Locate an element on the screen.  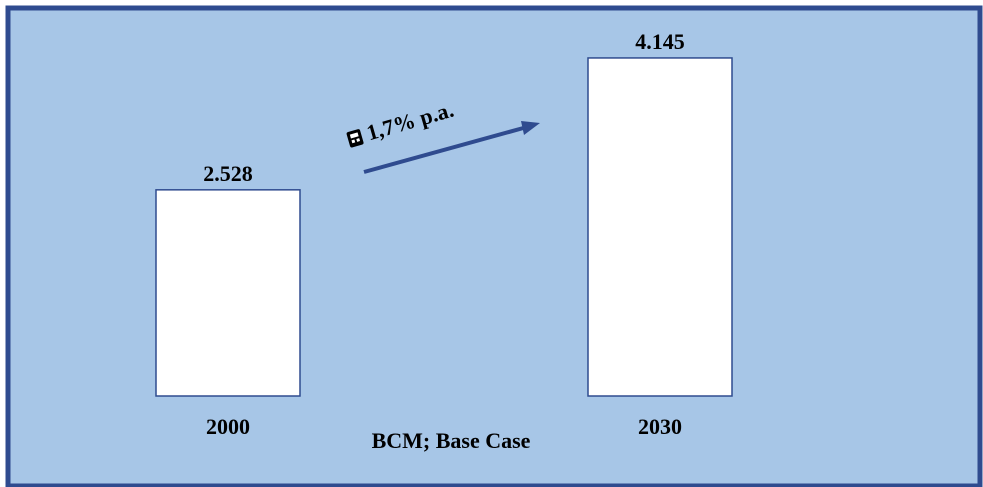
category-label-2030: 2030 is located at coordinates (660, 426).